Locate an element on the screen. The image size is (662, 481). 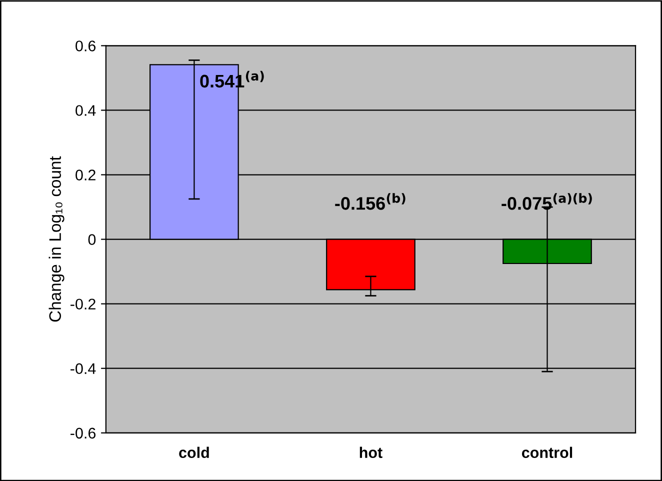
y-tick-label: 0.6 is located at coordinates (86, 46).